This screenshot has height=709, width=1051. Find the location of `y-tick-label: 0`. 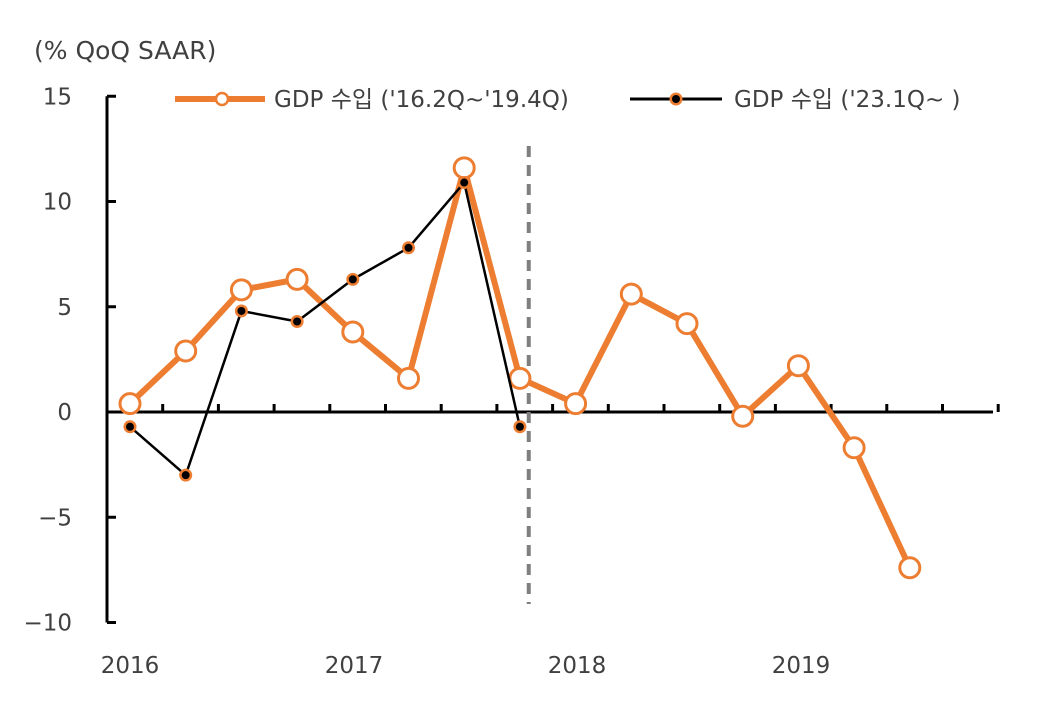

y-tick-label: 0 is located at coordinates (64, 413).